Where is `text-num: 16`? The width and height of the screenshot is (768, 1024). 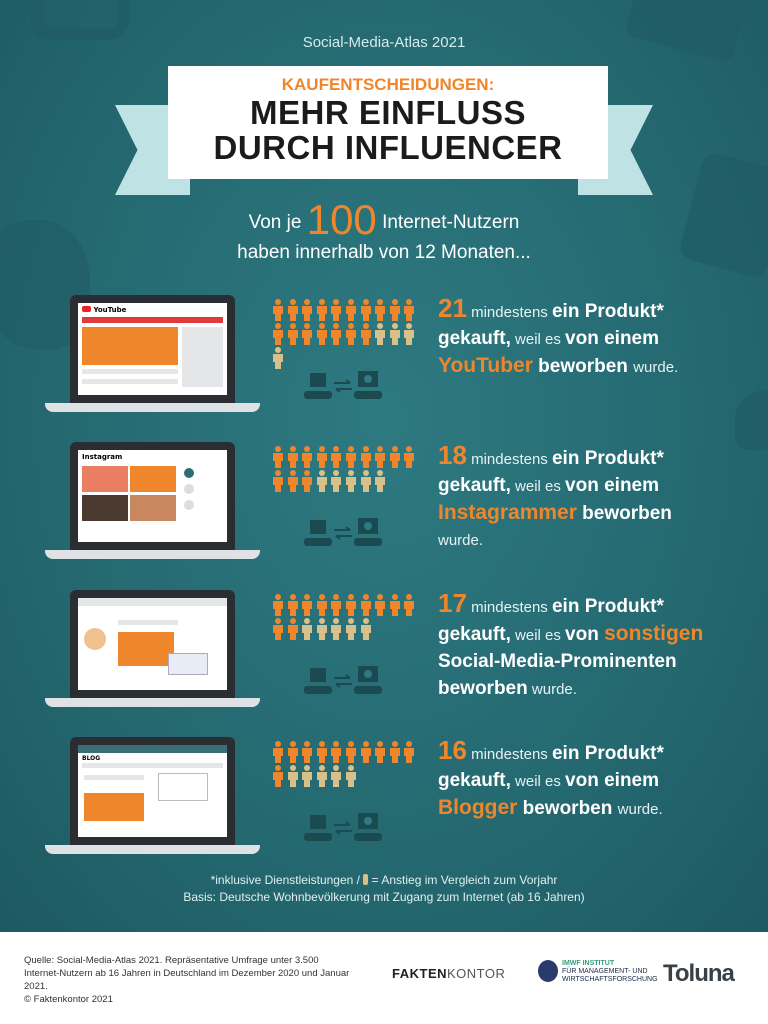 text-num: 16 is located at coordinates (452, 750).